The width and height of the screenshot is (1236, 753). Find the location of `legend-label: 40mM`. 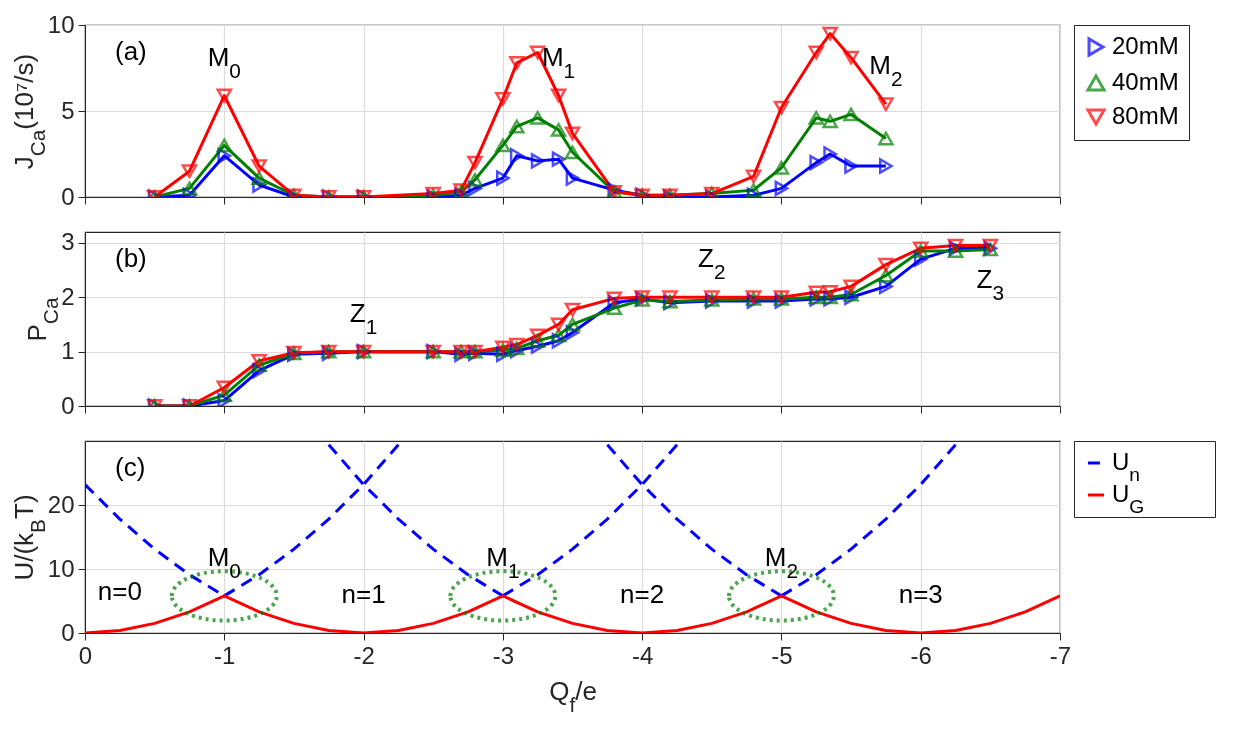

legend-label: 40mM is located at coordinates (1145, 81).